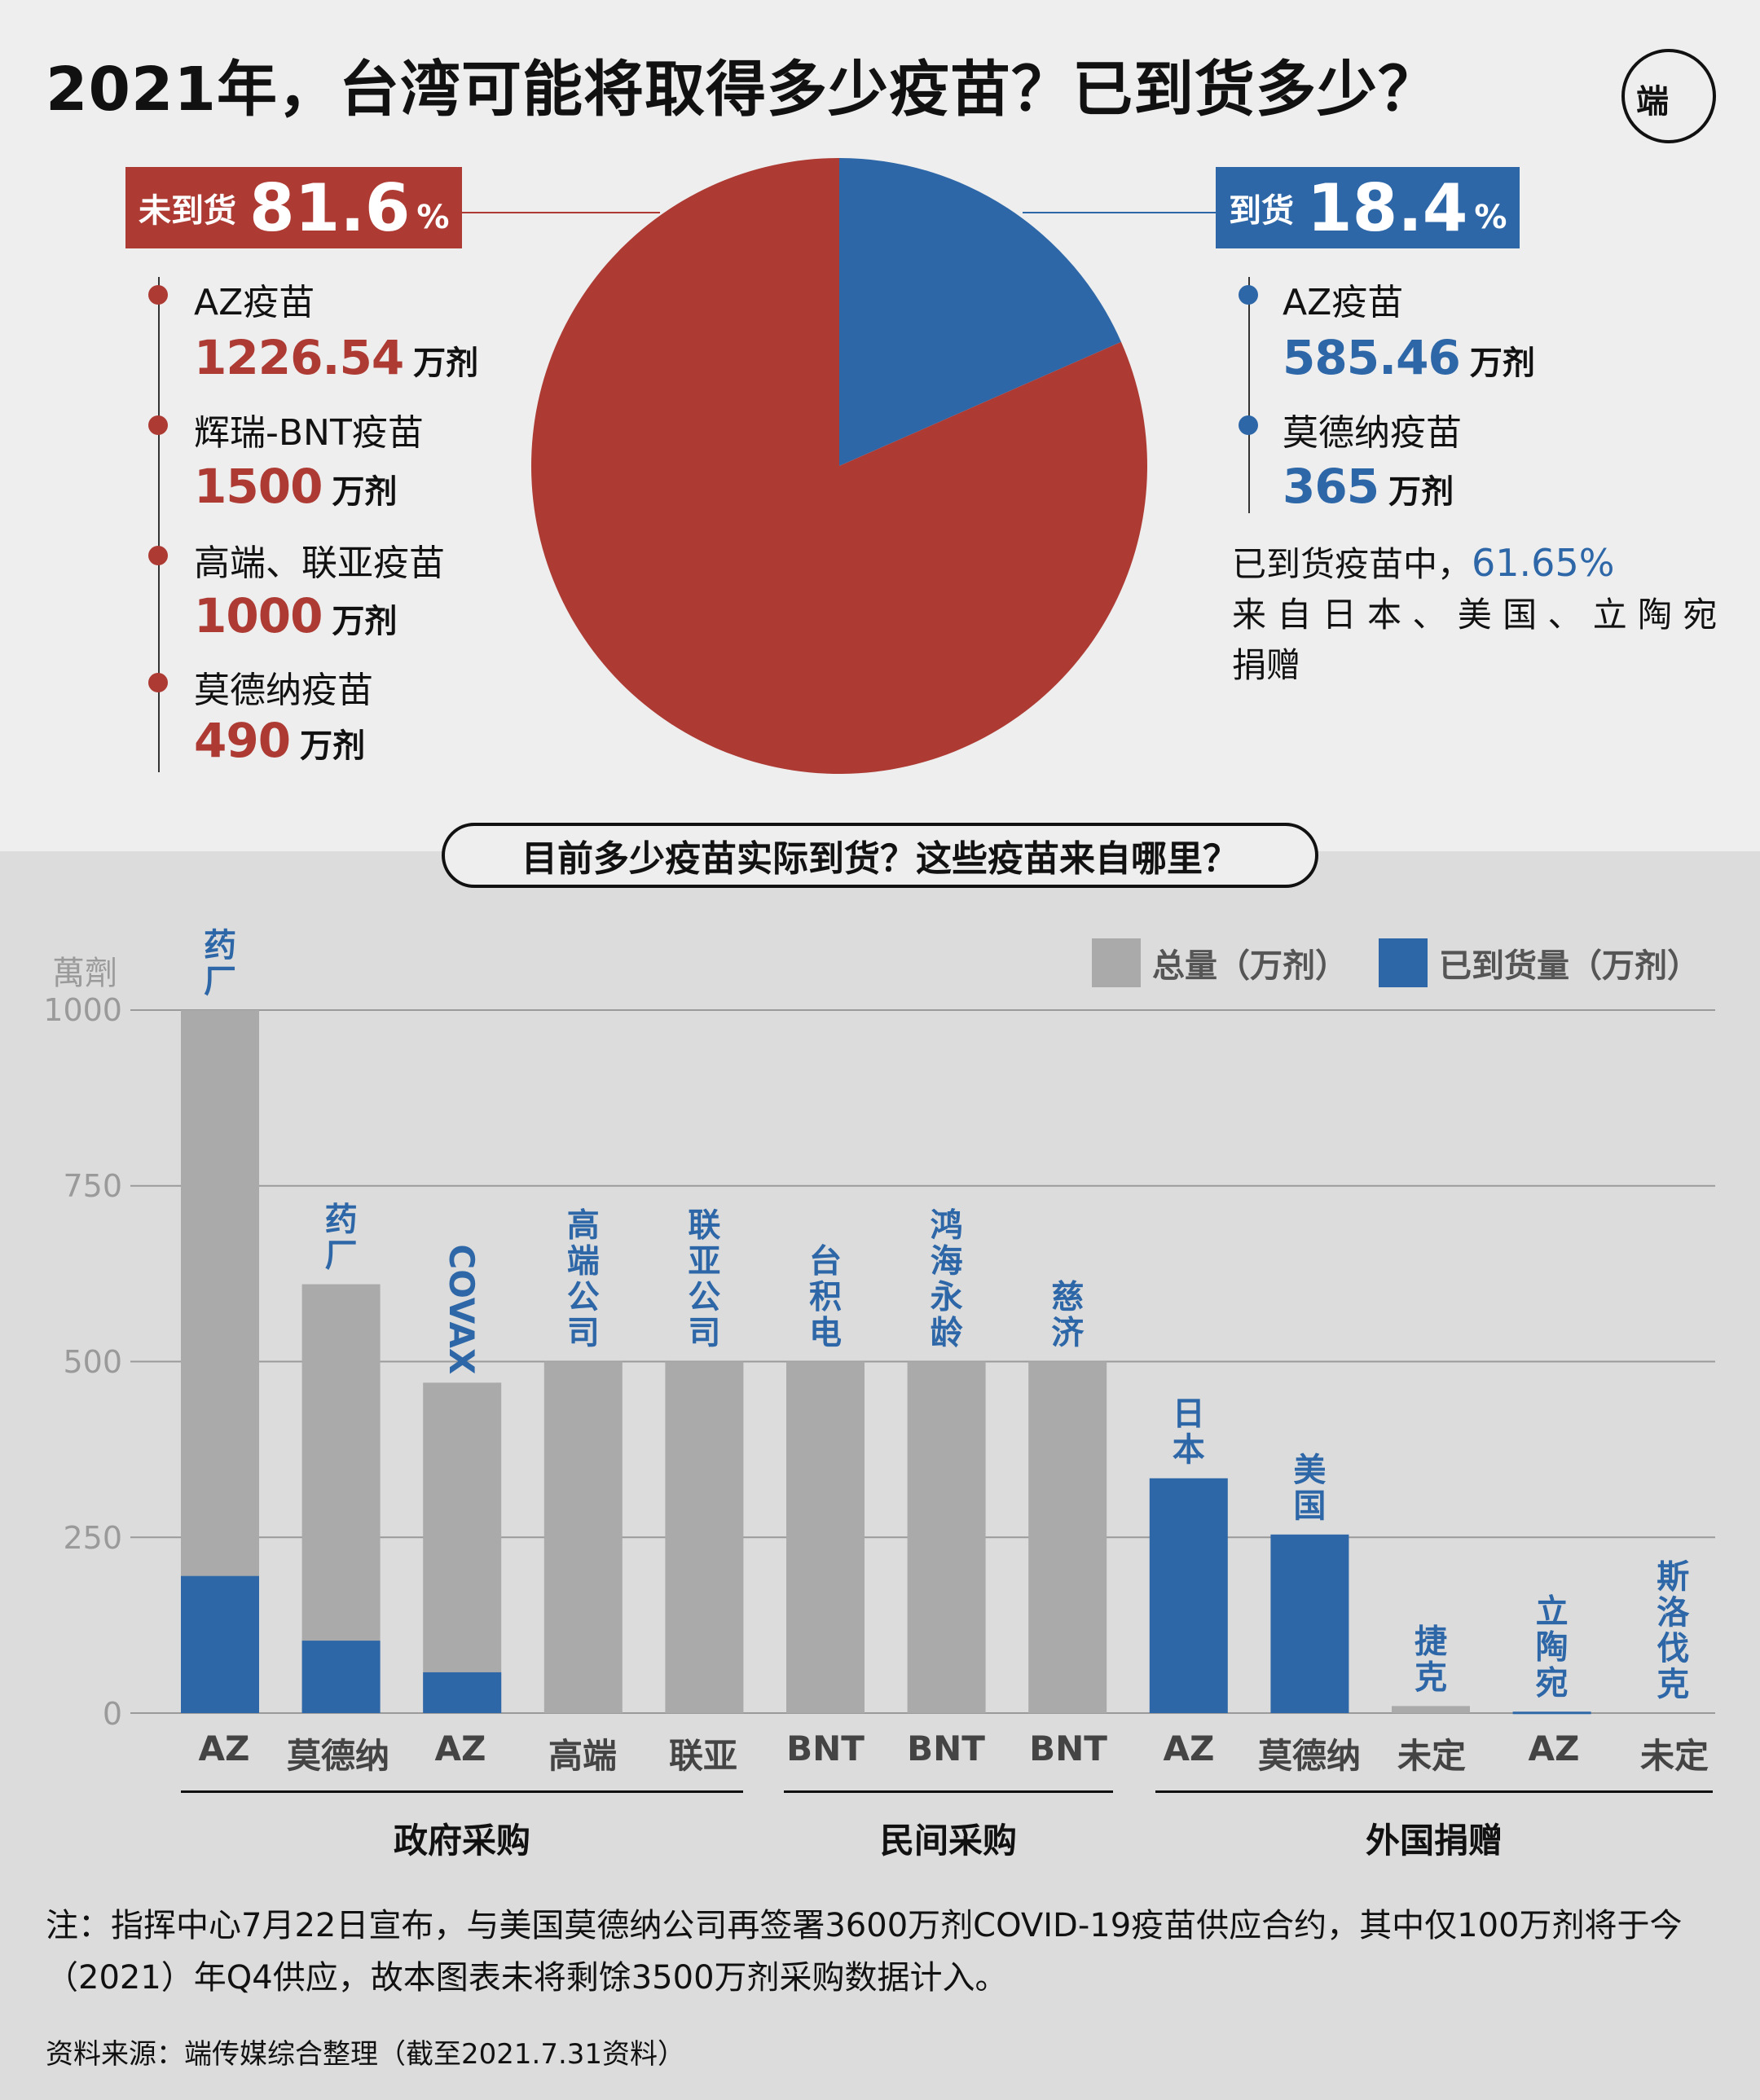 This screenshot has height=2100, width=1760. Describe the element at coordinates (704, 1279) in the screenshot. I see `source-label: 联亚公司` at that location.